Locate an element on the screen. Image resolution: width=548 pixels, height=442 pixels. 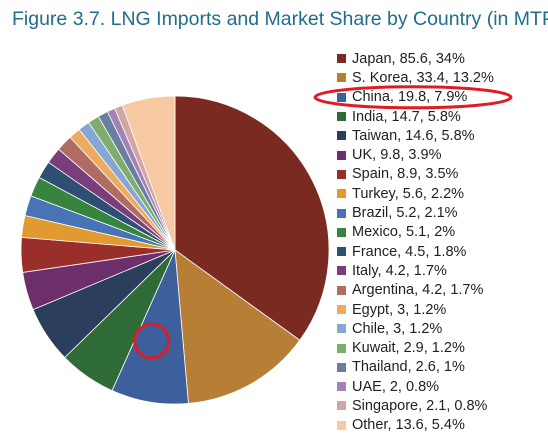
legend-item: Egypt, 3, 1.2% is located at coordinates (415, 309).